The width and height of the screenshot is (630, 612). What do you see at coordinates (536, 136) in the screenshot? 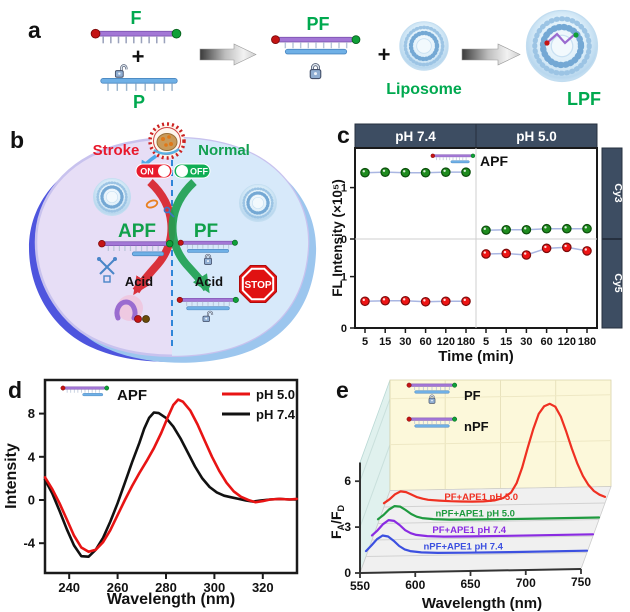
I see `facet-header-ph50-label: pH 5.0` at bounding box center [536, 136].